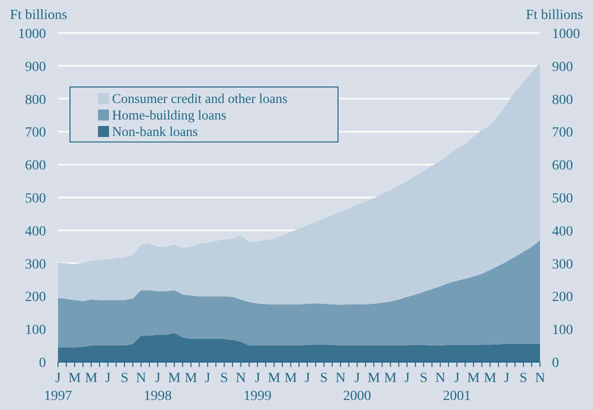 This screenshot has height=410, width=593. What do you see at coordinates (200, 98) in the screenshot?
I see `legend-label: Consumer credit and other loans` at bounding box center [200, 98].